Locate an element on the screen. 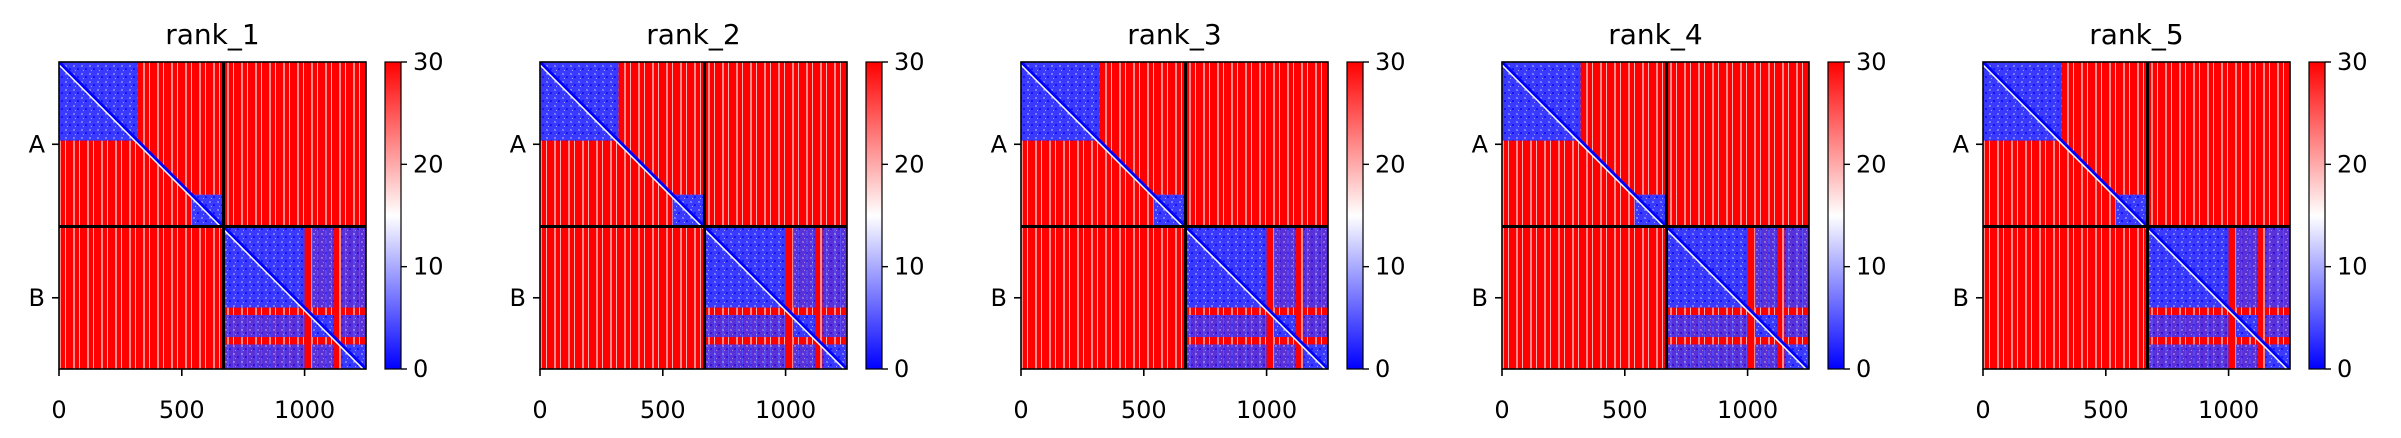 This screenshot has width=2401, height=438. panel-title: rank_3 is located at coordinates (1174, 34).